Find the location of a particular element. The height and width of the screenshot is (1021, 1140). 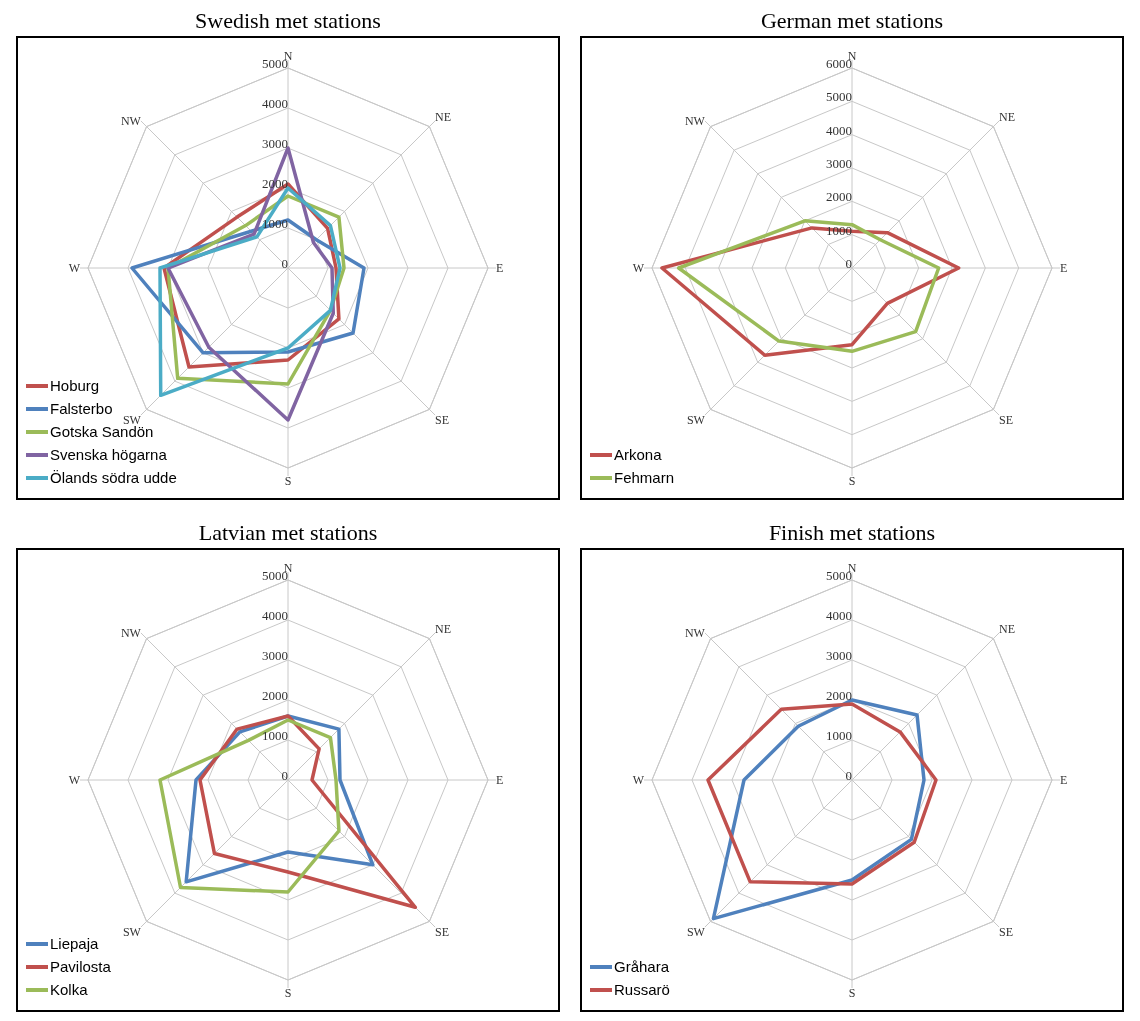

legend-label: Gråhara is located at coordinates (642, 966).